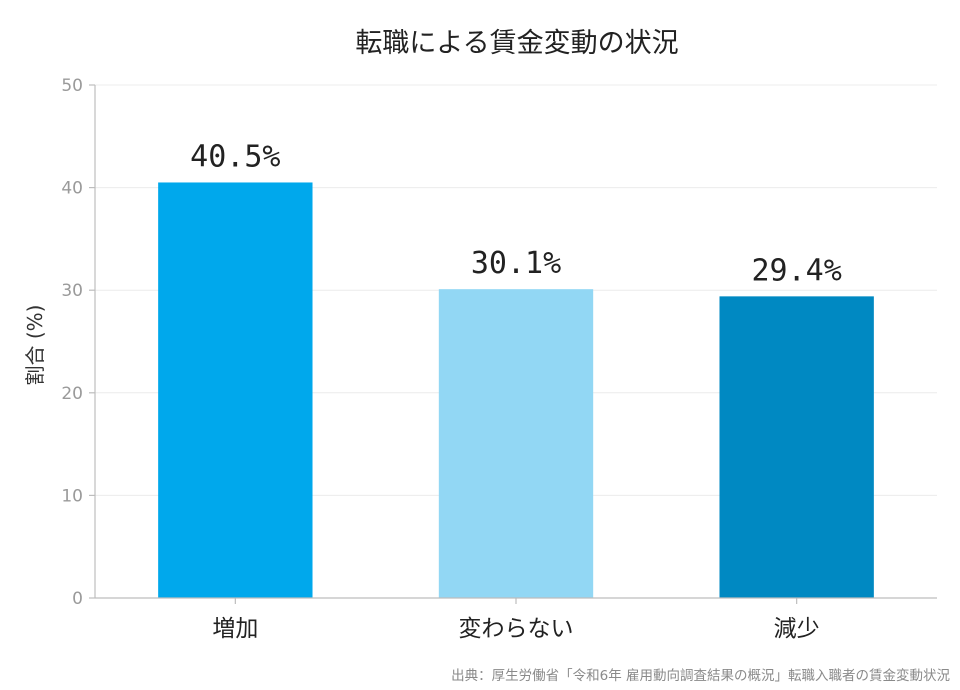  What do you see at coordinates (235, 629) in the screenshot?
I see `x-tick-label: 増加` at bounding box center [235, 629].